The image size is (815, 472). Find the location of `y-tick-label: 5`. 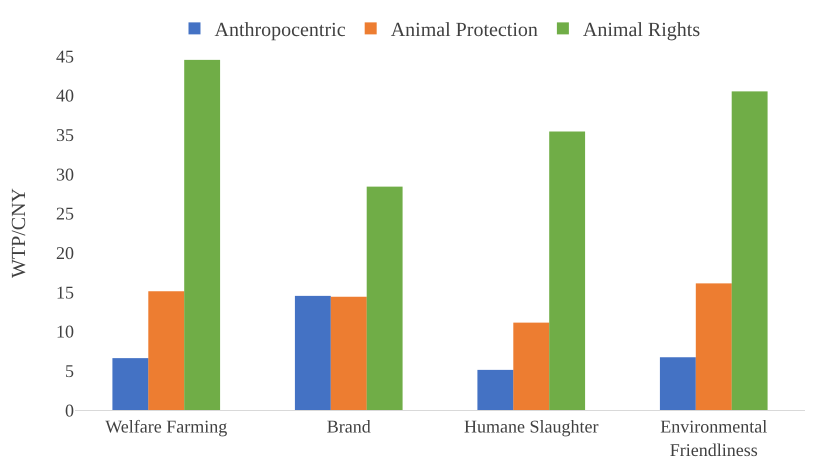

y-tick-label: 5 is located at coordinates (69, 370).